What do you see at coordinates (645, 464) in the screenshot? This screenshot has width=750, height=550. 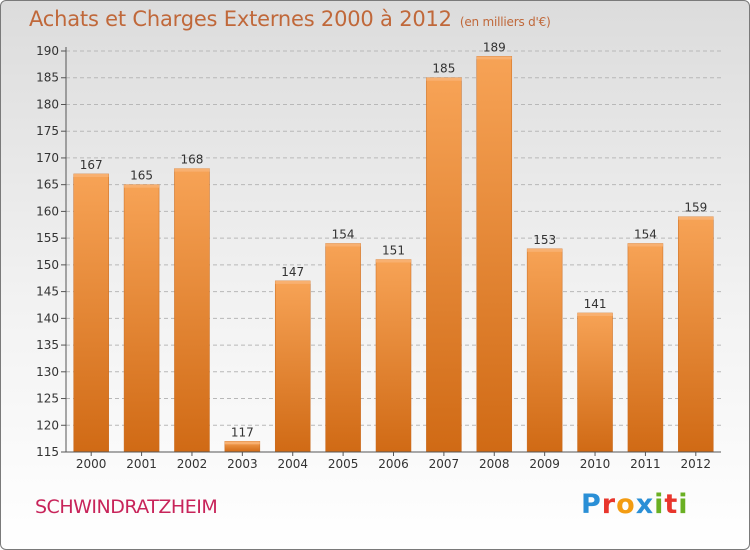 I see `x-tick-label: 2011` at bounding box center [645, 464].